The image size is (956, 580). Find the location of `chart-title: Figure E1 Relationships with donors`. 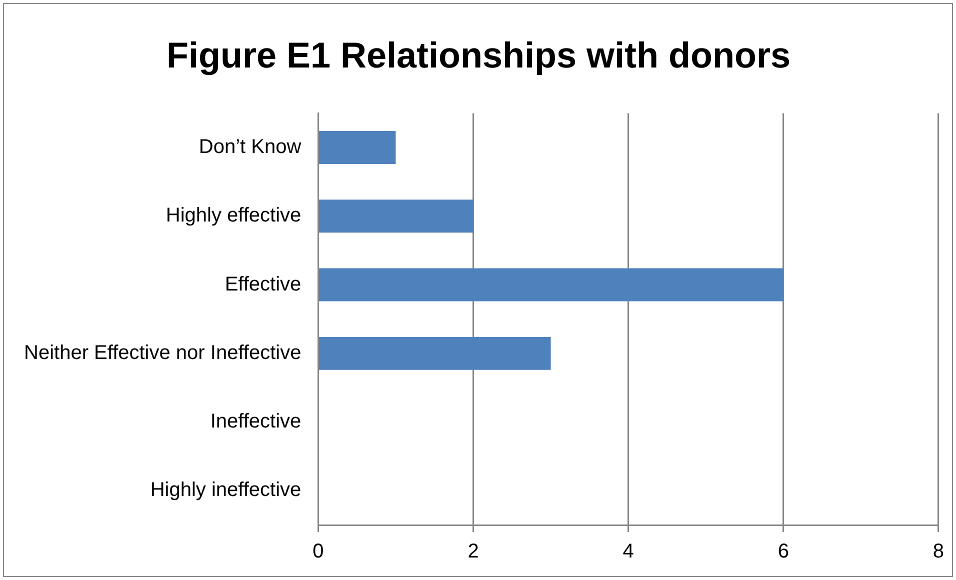

chart-title: Figure E1 Relationships with donors is located at coordinates (478, 55).